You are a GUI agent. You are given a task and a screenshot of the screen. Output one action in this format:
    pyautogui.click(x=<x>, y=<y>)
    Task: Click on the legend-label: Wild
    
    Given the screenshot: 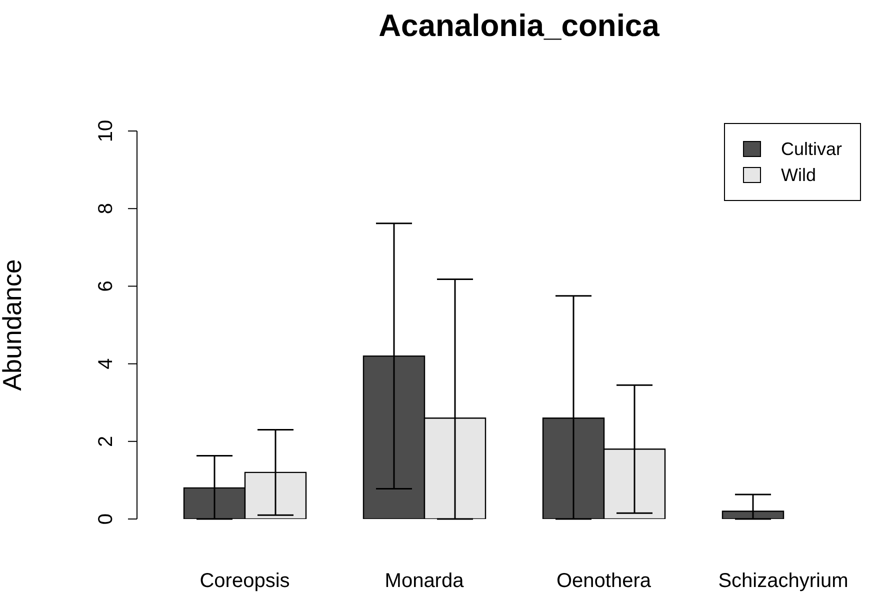 What is the action you would take?
    pyautogui.click(x=798, y=175)
    